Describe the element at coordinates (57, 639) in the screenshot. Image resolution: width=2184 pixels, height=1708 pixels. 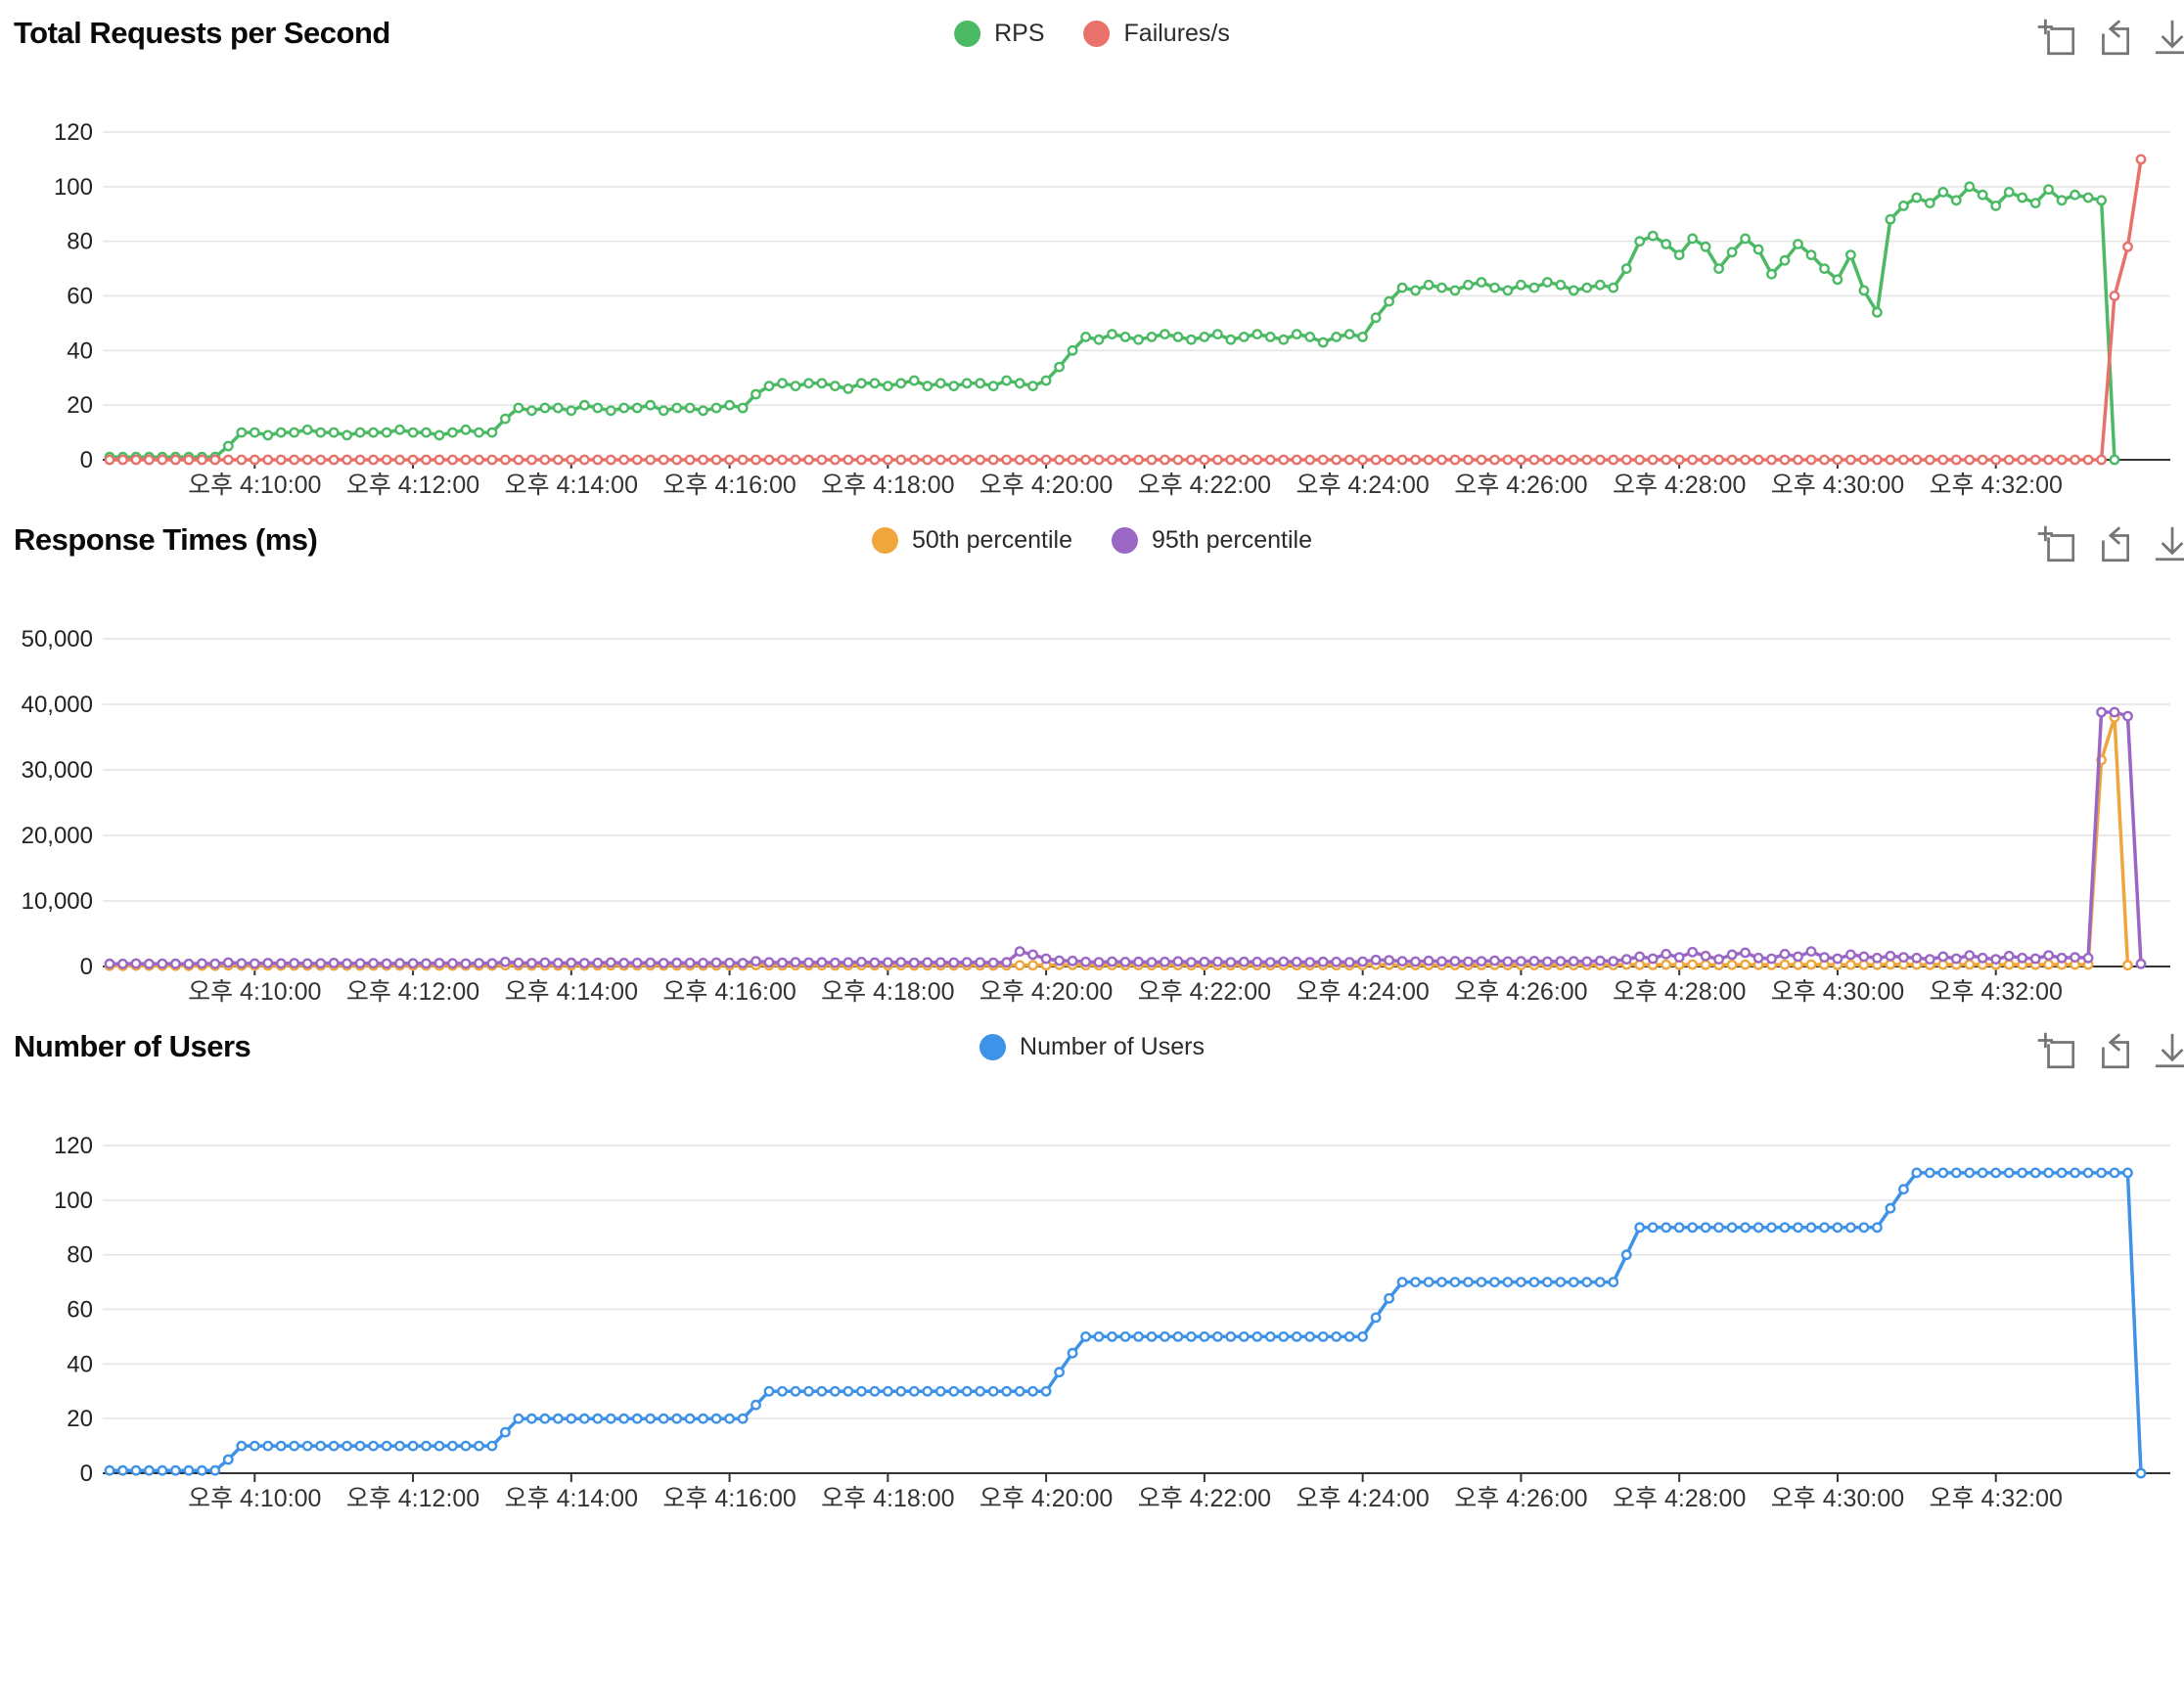
I see `svg-text: 50,000` at that location.